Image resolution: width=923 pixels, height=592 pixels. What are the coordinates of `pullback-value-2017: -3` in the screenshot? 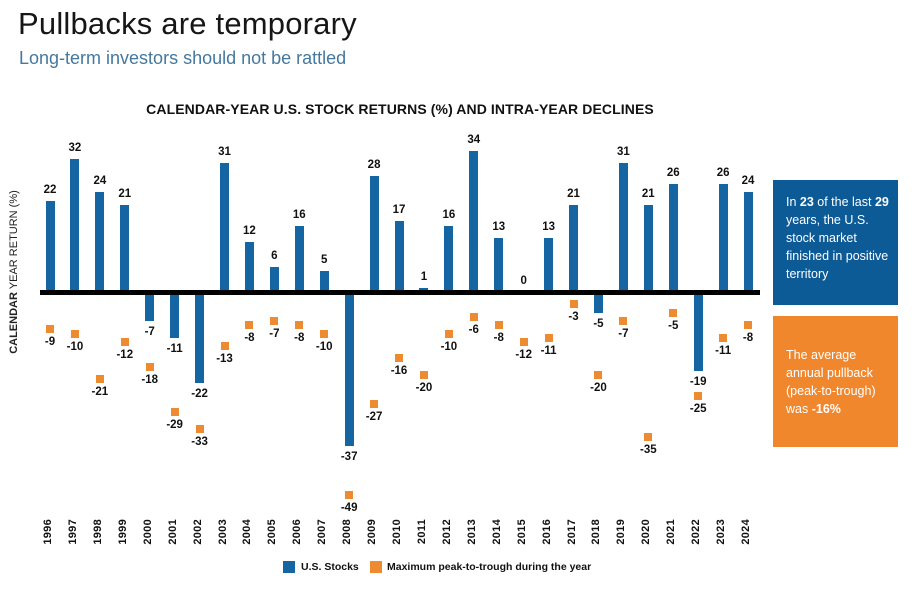 It's located at (573, 317).